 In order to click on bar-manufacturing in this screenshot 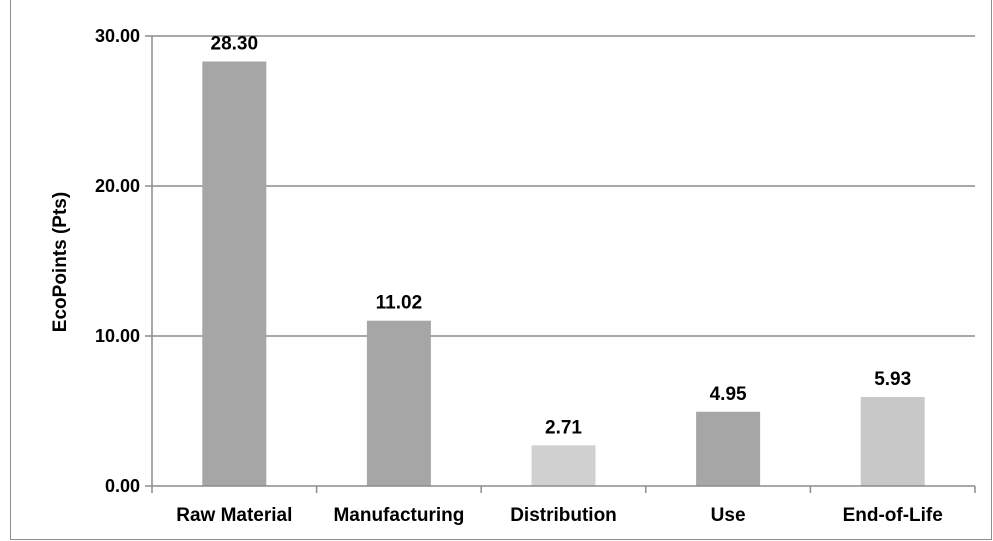, I will do `click(398, 403)`.